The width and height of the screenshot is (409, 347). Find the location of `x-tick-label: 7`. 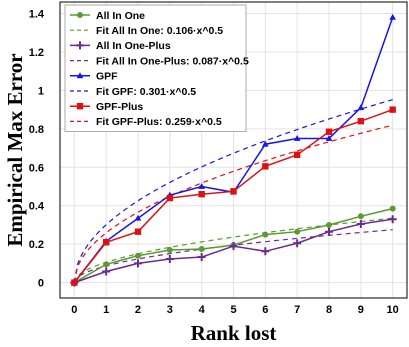

x-tick-label: 7 is located at coordinates (297, 310).